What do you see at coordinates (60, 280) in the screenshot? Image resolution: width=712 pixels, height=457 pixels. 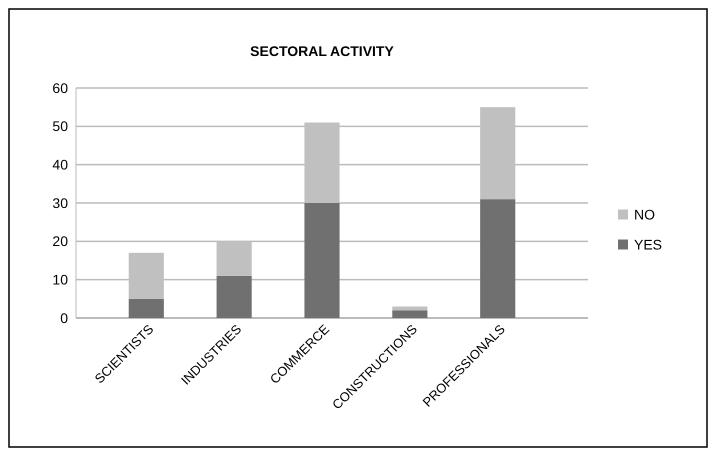 I see `y-tick-label: 10` at bounding box center [60, 280].